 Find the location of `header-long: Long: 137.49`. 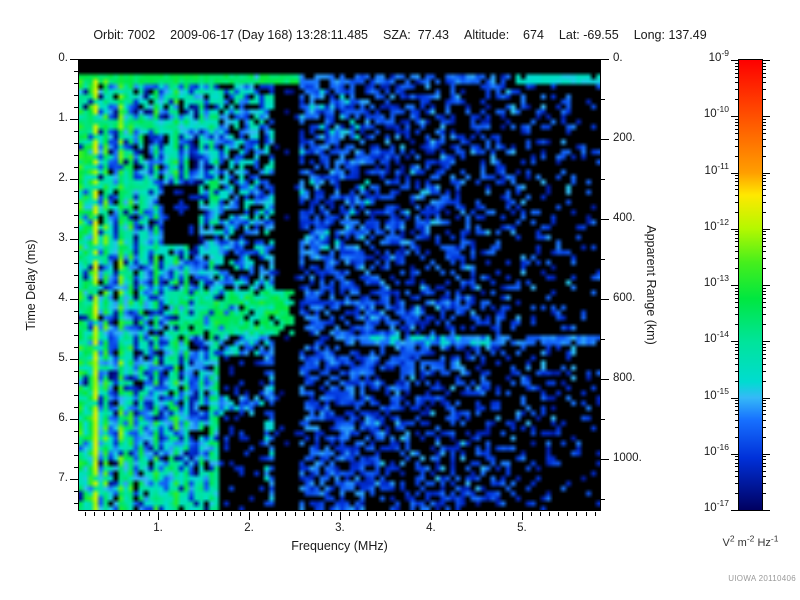

header-long: Long: 137.49 is located at coordinates (670, 35).